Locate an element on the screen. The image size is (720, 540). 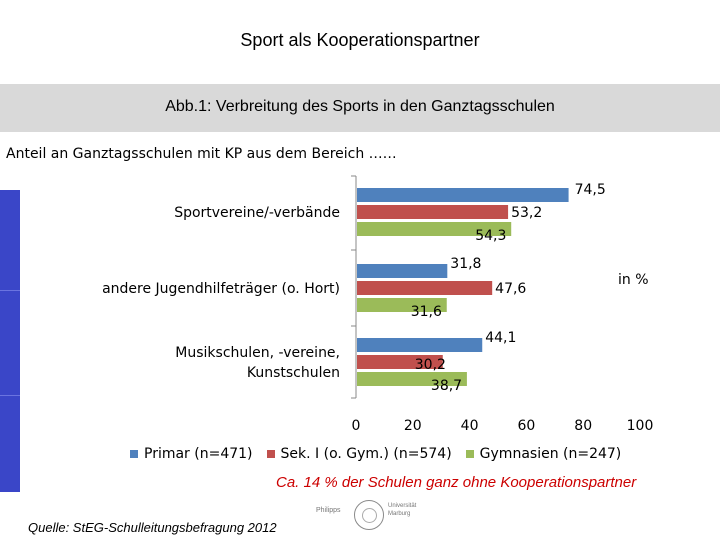
legend-item-gymnasien: Gymnasien (n=247) is located at coordinates (543, 454).